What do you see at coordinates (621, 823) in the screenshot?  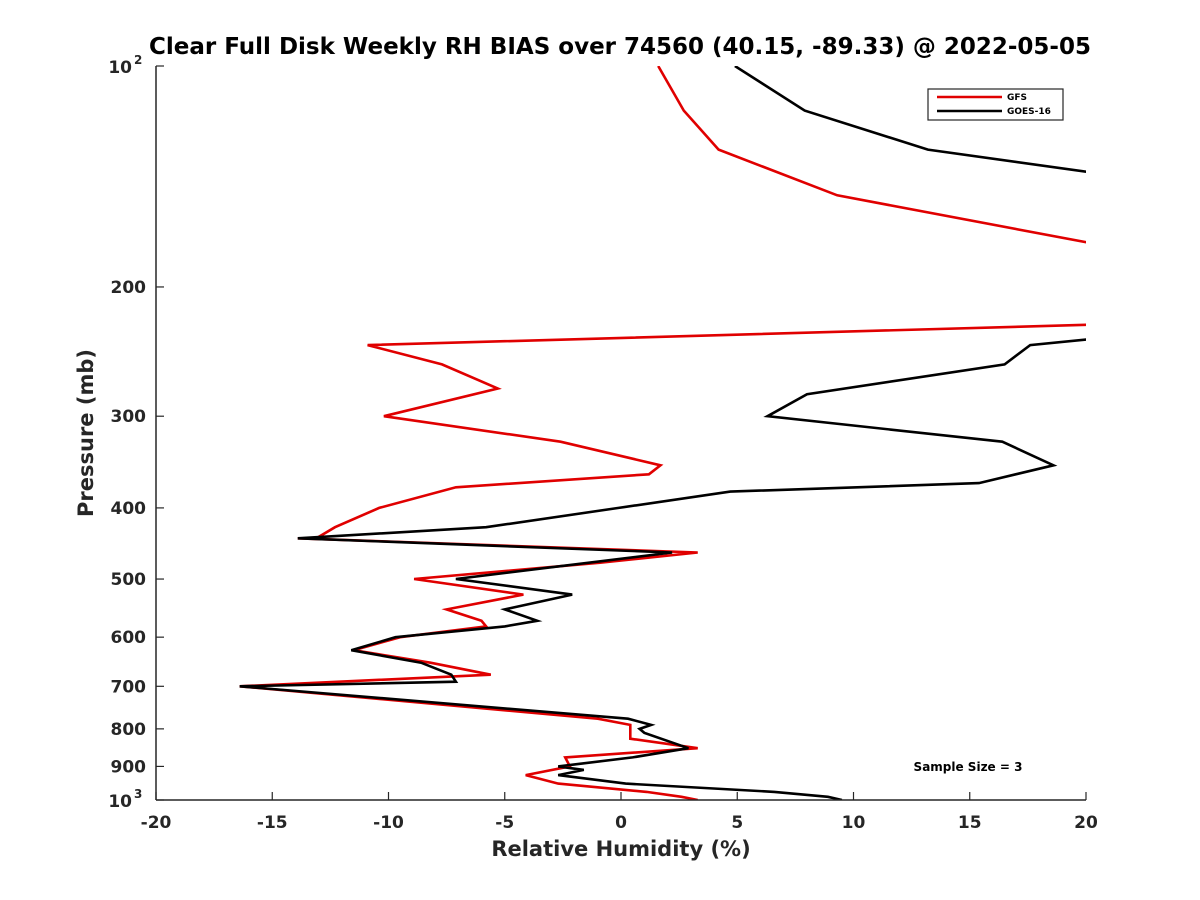 I see `x-tick-label: 0` at bounding box center [621, 823].